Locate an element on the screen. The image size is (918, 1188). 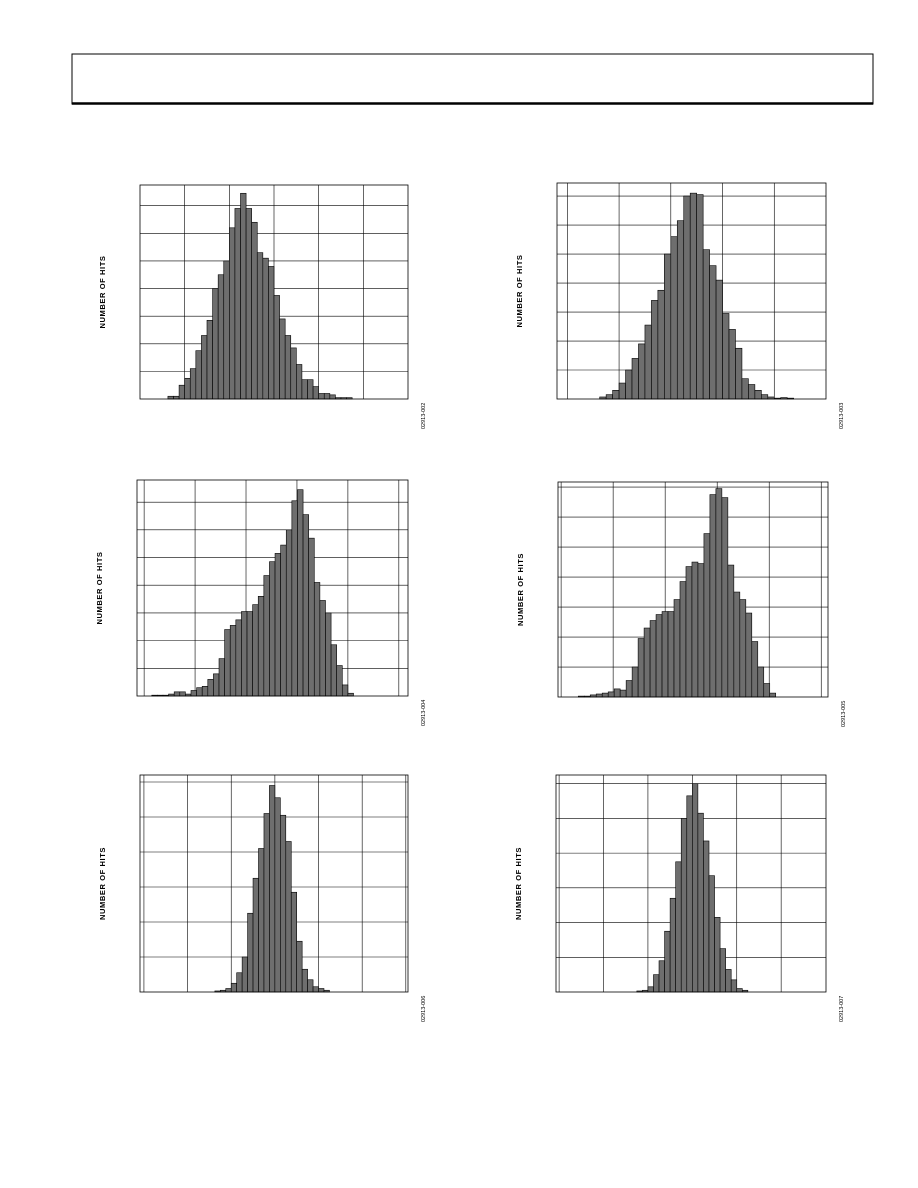
chart: NUMBER OF HITS 02913-007 is located at coordinates (679, 898).